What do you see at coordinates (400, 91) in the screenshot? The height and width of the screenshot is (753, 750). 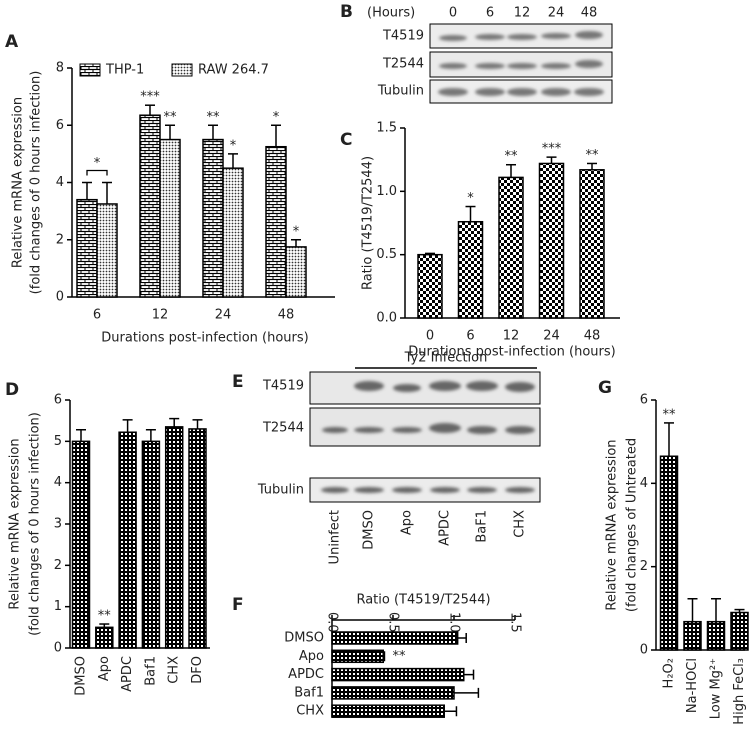 I see `row-label: Tubulin` at bounding box center [400, 91].